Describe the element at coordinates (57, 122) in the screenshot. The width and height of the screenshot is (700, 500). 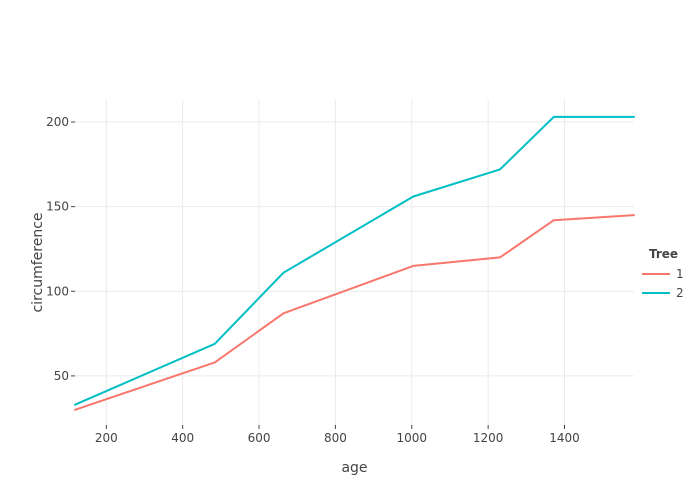
I see `y-tick-label: 200` at that location.